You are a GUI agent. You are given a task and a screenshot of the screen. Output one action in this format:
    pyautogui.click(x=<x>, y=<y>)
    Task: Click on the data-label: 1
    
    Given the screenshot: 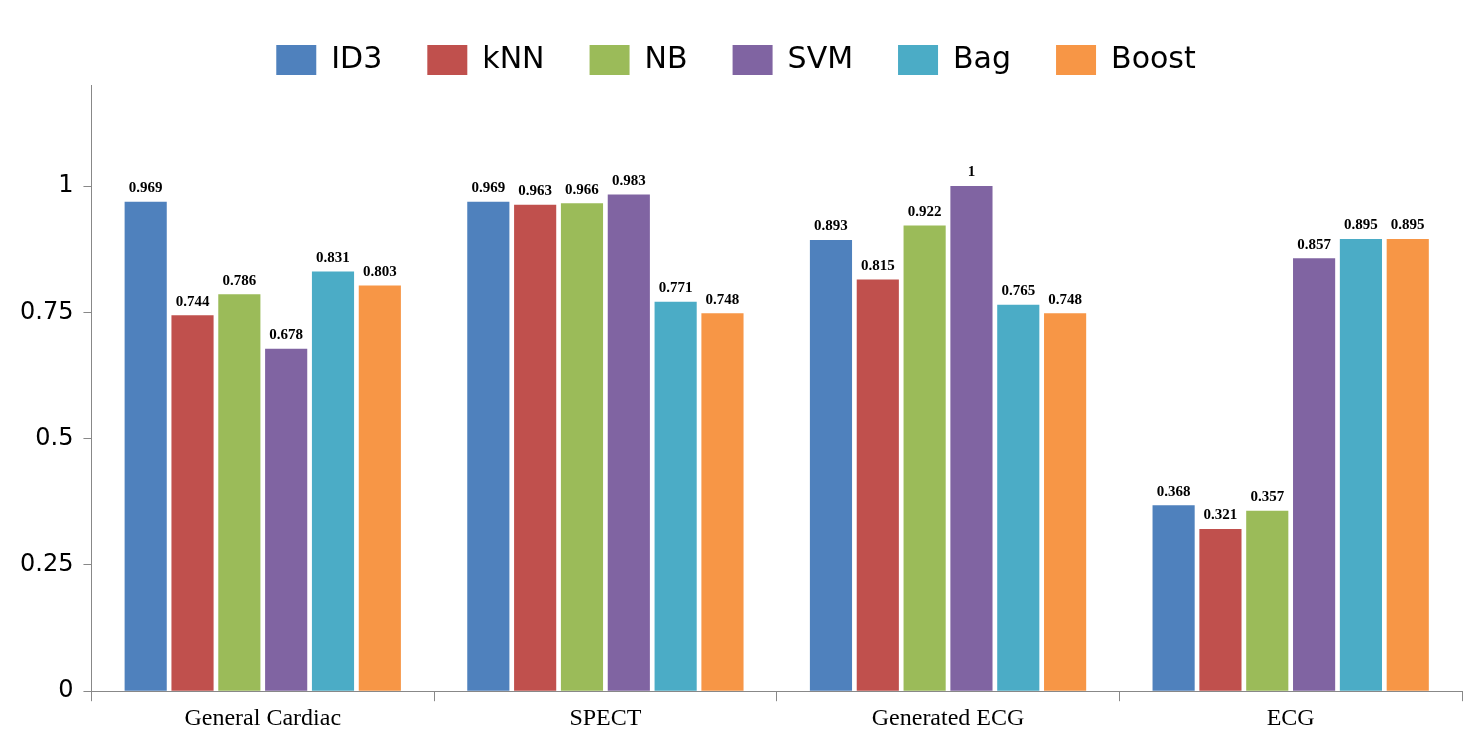 What is the action you would take?
    pyautogui.click(x=971, y=171)
    